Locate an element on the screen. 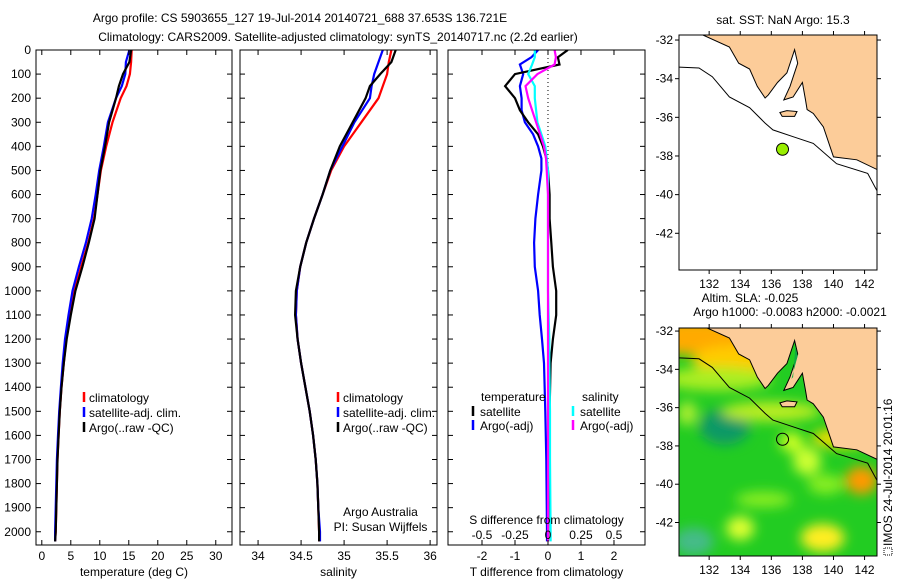 Image resolution: width=900 pixels, height=585 pixels. x-axis-label: salinity is located at coordinates (338, 572).